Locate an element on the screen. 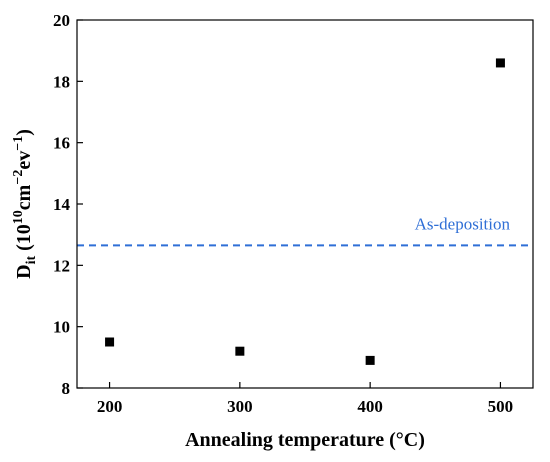 The width and height of the screenshot is (550, 462). y-axis-title: Dit (1010cm−2ev−1) is located at coordinates (25, 204).